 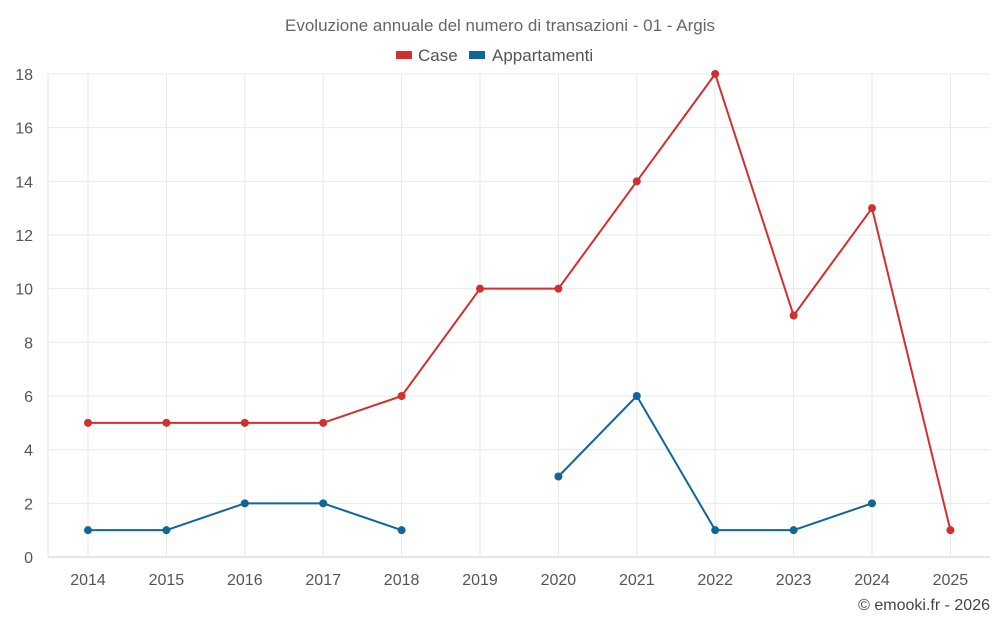 What do you see at coordinates (637, 580) in the screenshot?
I see `x-tick-label: 2021` at bounding box center [637, 580].